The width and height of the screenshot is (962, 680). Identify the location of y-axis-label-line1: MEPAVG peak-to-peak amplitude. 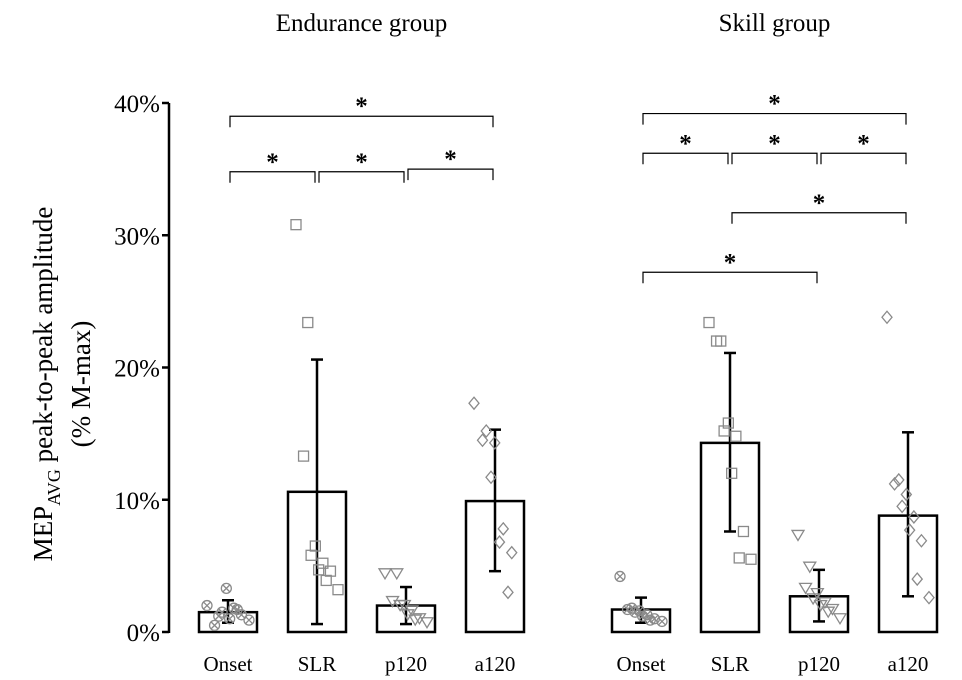
(46, 384).